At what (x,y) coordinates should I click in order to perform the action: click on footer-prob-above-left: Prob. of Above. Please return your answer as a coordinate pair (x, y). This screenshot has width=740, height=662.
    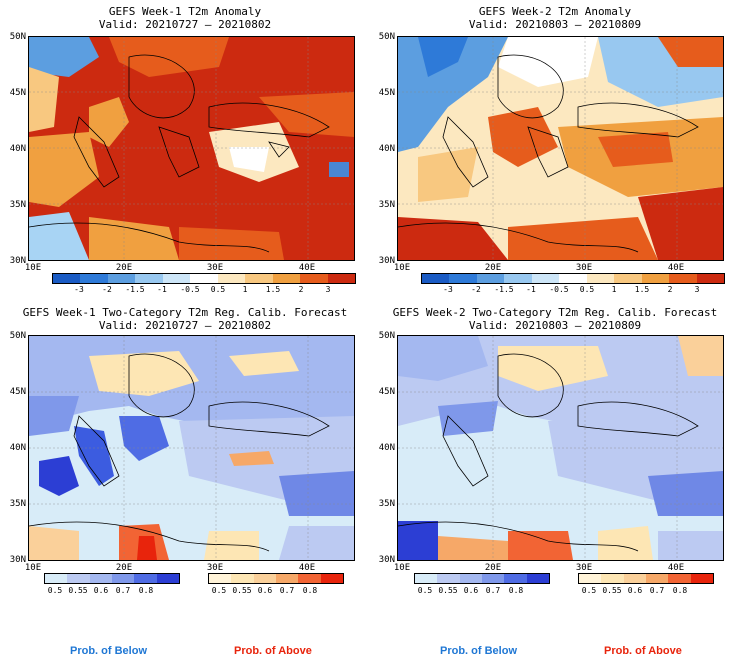
    Looking at the image, I should click on (273, 651).